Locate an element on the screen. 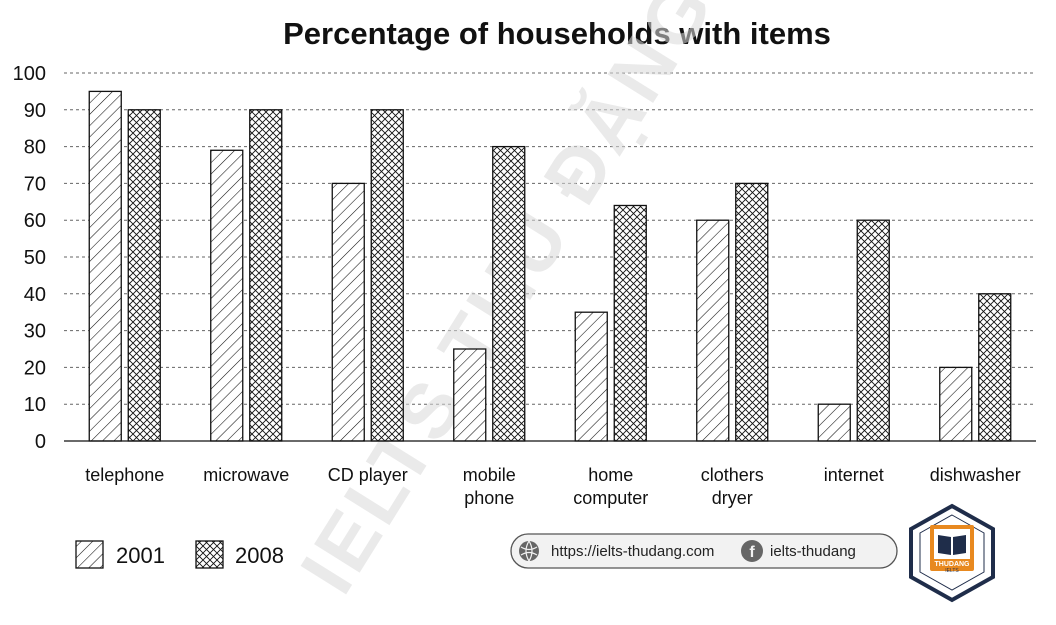  thudang-logo: THUDANG IELTS is located at coordinates (952, 553).